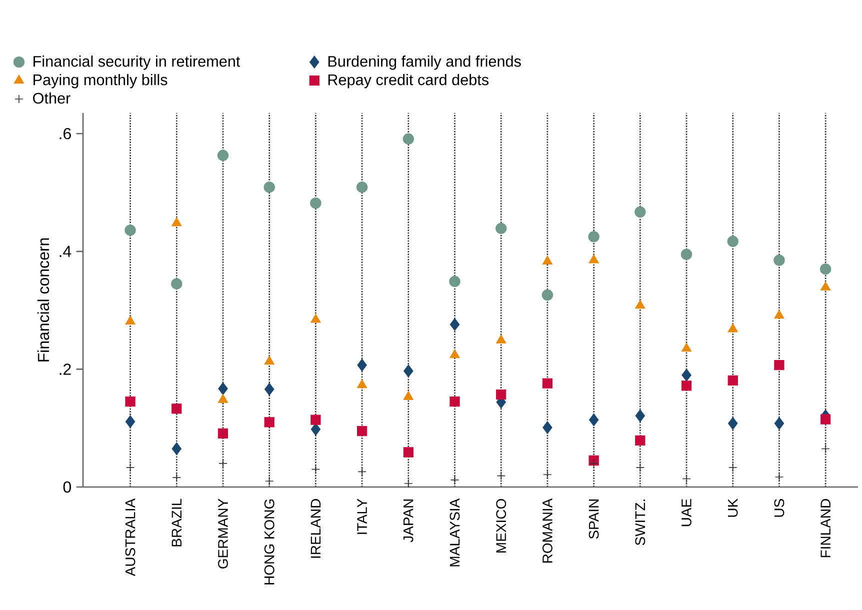 The height and width of the screenshot is (610, 862). Describe the element at coordinates (269, 541) in the screenshot. I see `x-tick-label: HONG KONG` at that location.